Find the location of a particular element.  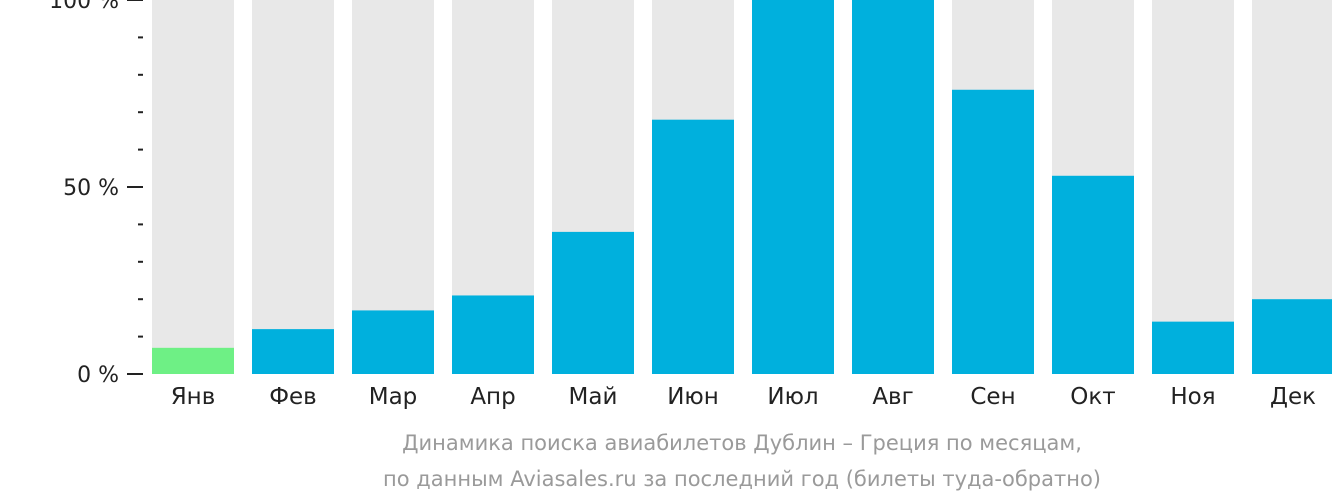

x-tick-label: Июл is located at coordinates (792, 397).